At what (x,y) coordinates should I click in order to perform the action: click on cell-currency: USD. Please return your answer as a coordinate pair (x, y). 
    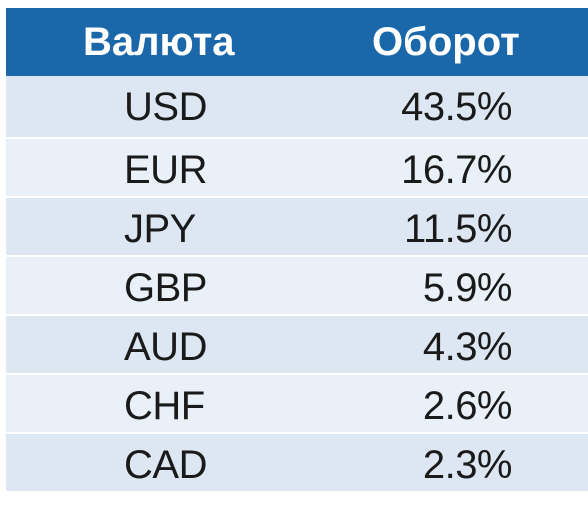
    Looking at the image, I should click on (165, 107).